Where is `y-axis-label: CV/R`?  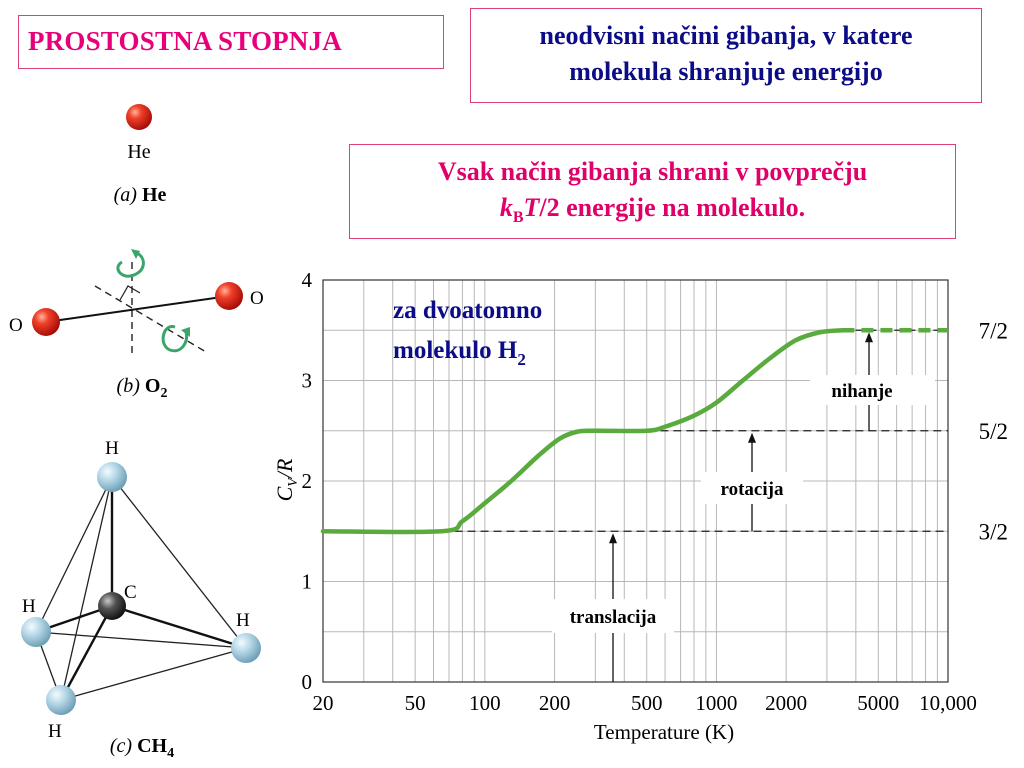 y-axis-label: CV/R is located at coordinates (286, 479).